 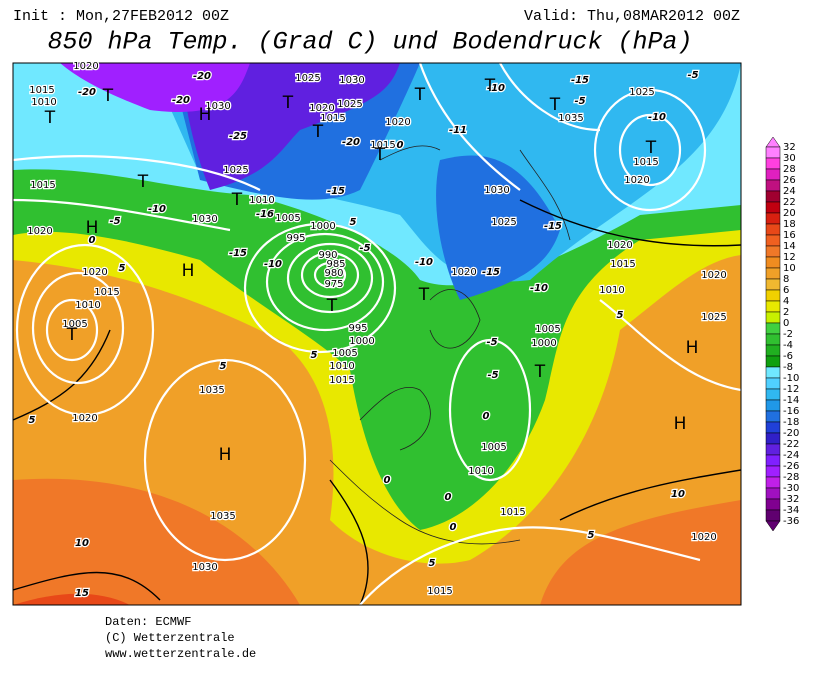 What do you see at coordinates (789, 224) in the screenshot?
I see `colorbar-label: 18` at bounding box center [789, 224].